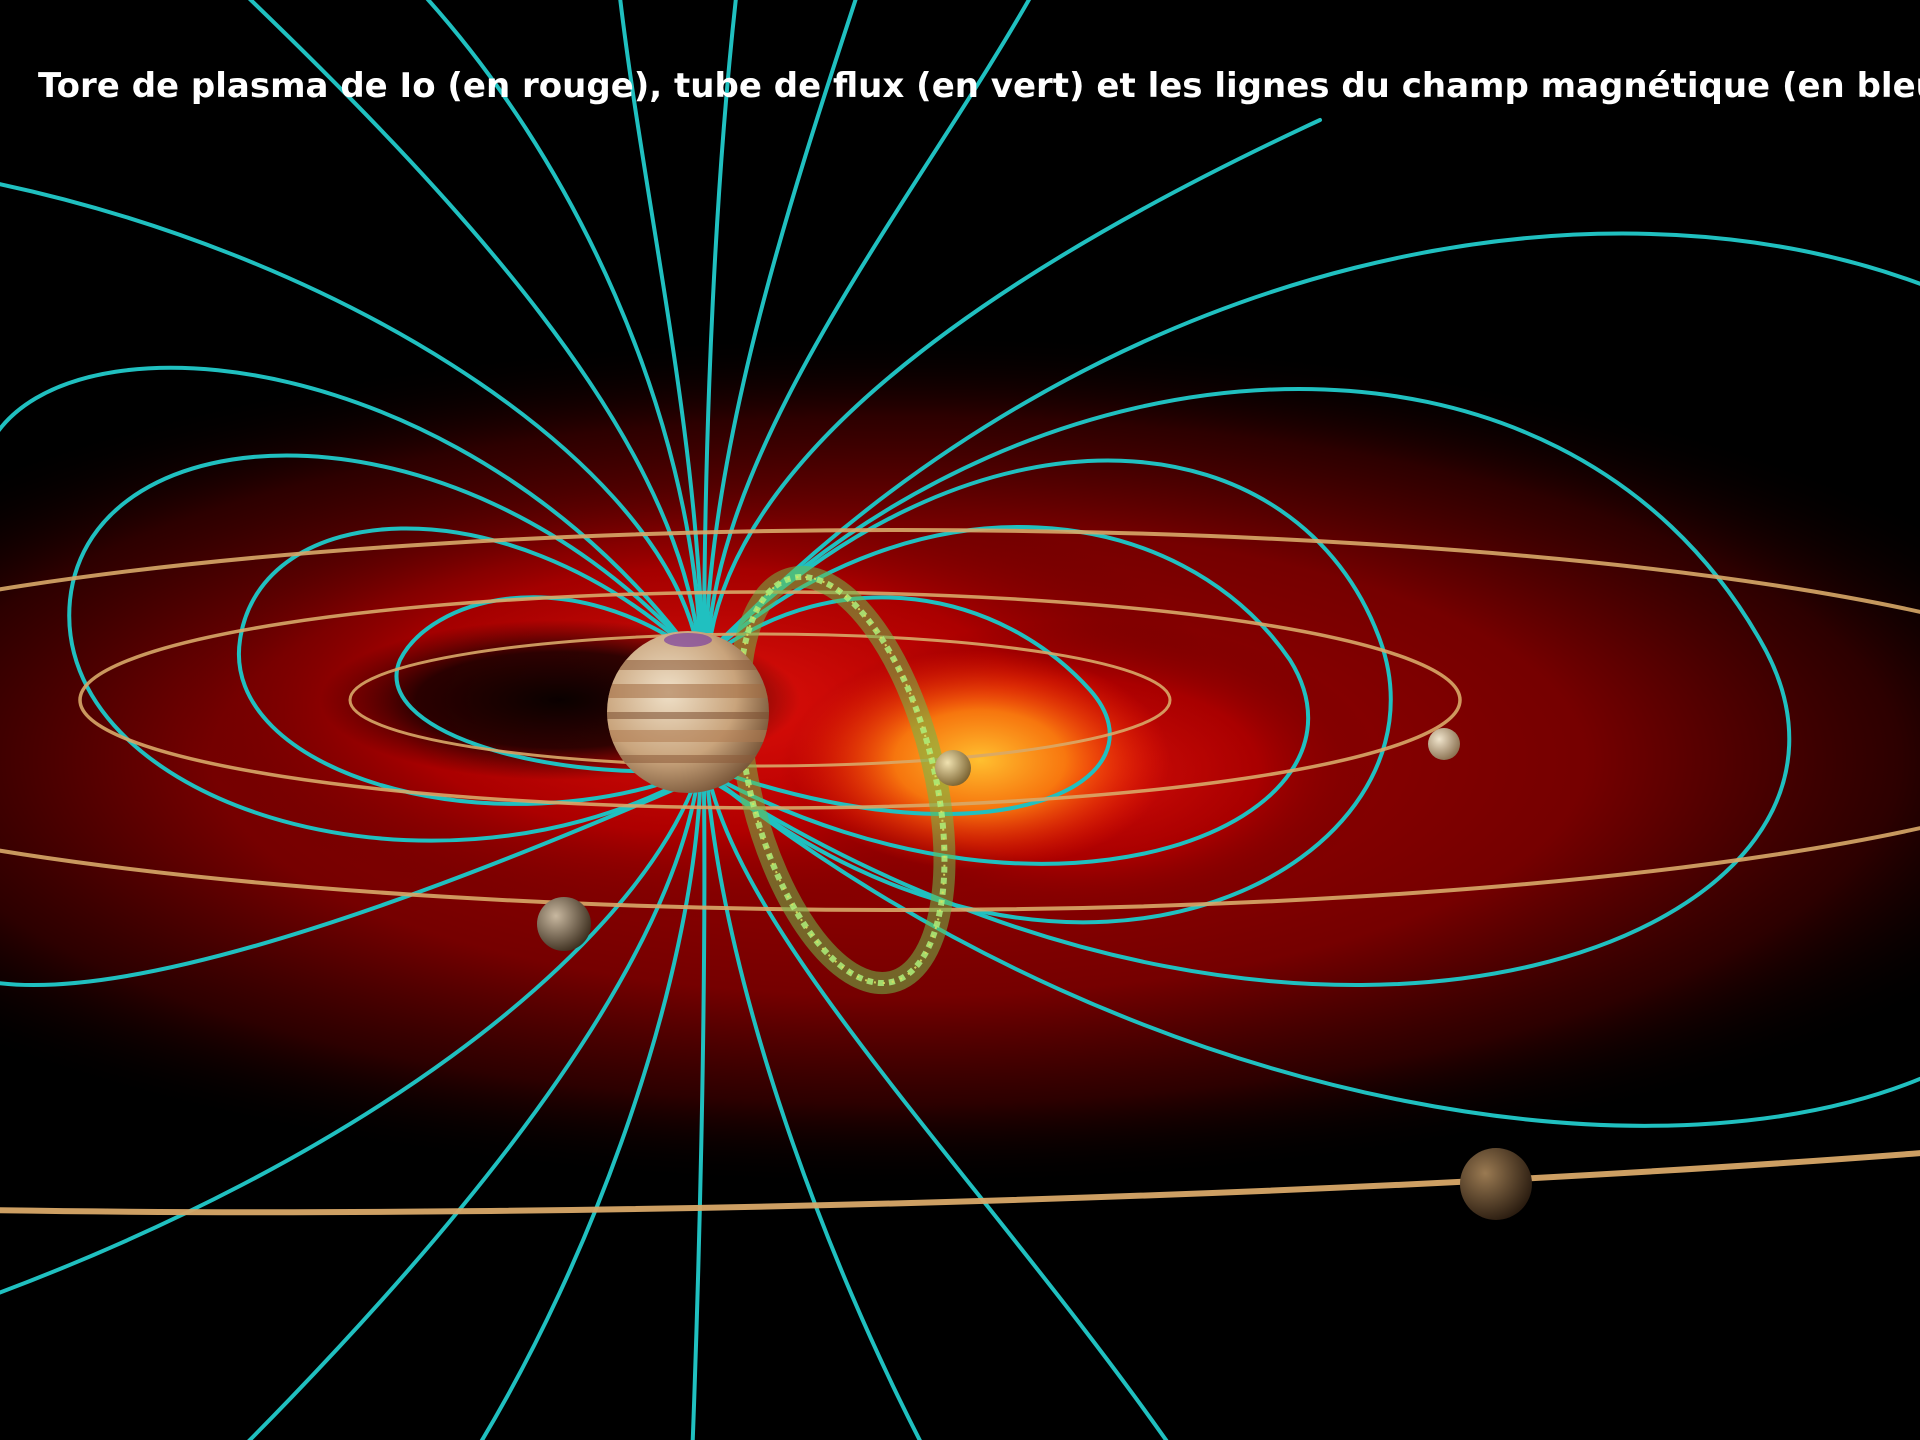  What do you see at coordinates (1444, 744) in the screenshot?
I see `europa-moon` at bounding box center [1444, 744].